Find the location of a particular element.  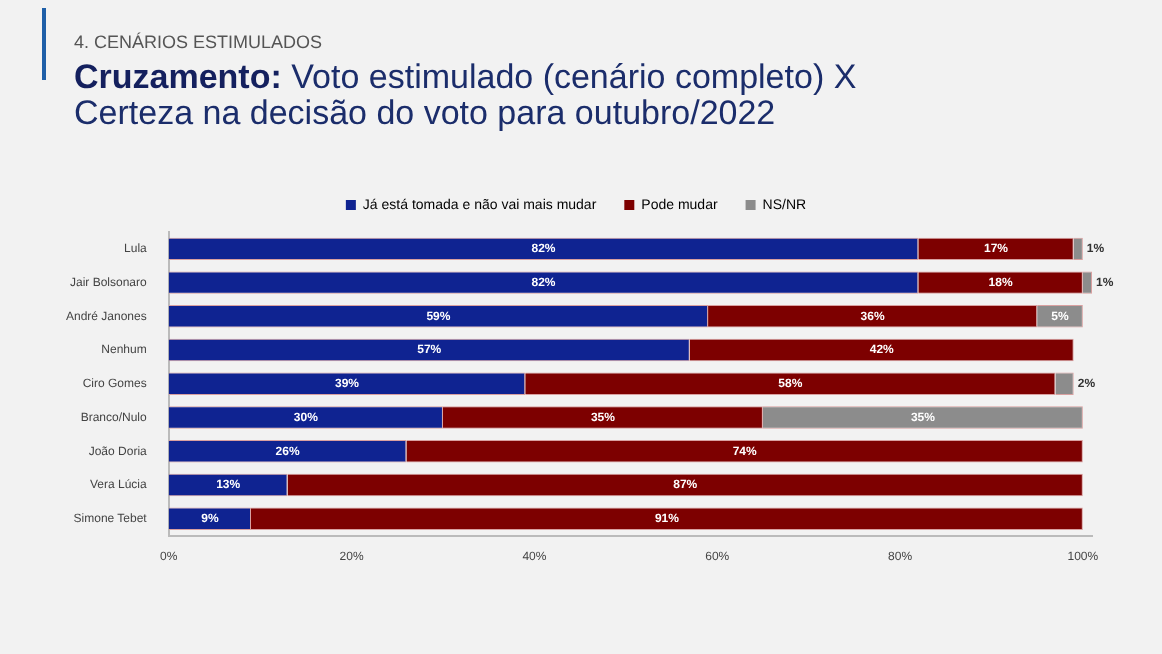

chart-subtitle: 4. CENÁRIOS ESTIMULADOS is located at coordinates (198, 42).